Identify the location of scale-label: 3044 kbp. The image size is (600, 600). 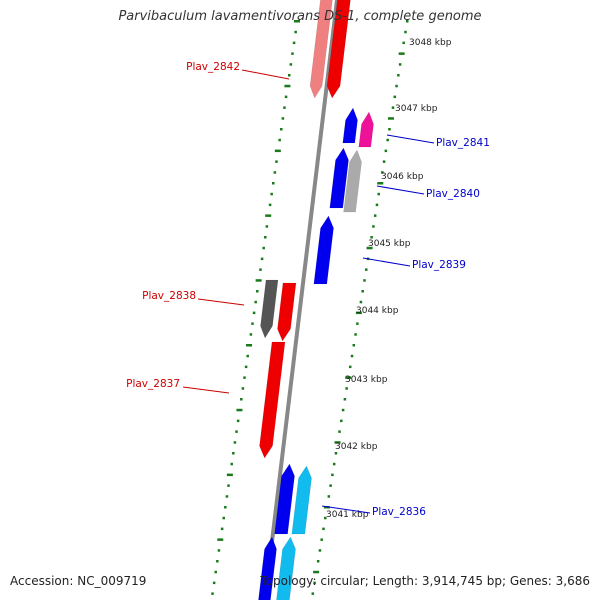
(377, 311).